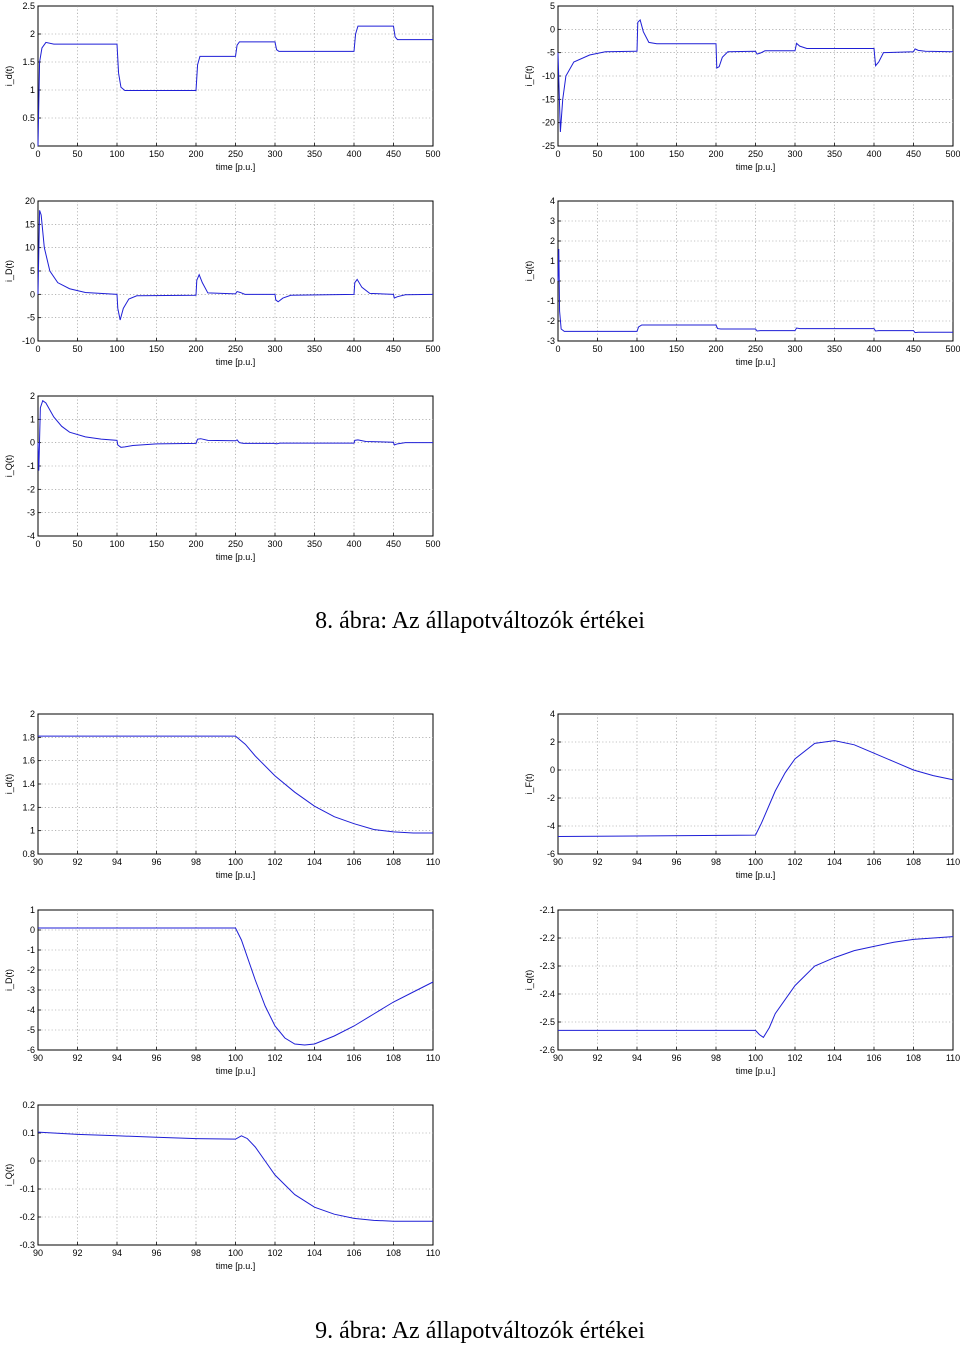 The width and height of the screenshot is (960, 1352). Describe the element at coordinates (552, 221) in the screenshot. I see `y-tick-label: 3` at that location.